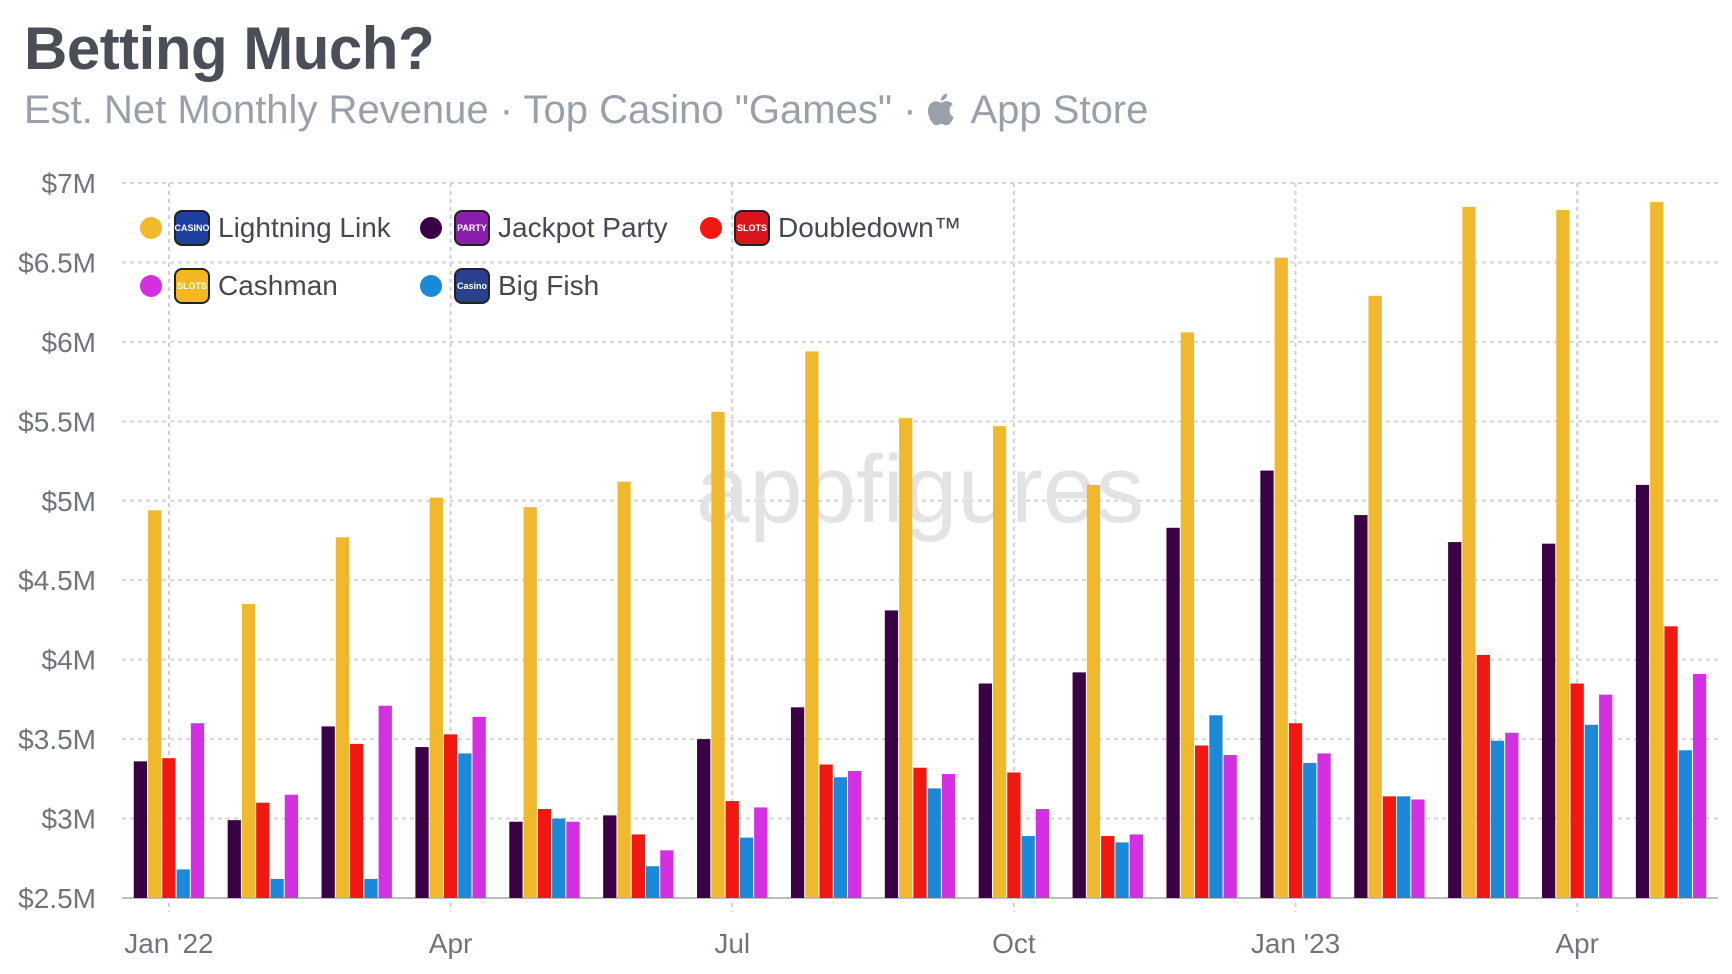 The height and width of the screenshot is (974, 1732). Describe the element at coordinates (1042, 853) in the screenshot. I see `bar-cashman: Cashman Oct '22: $3.06M` at that location.